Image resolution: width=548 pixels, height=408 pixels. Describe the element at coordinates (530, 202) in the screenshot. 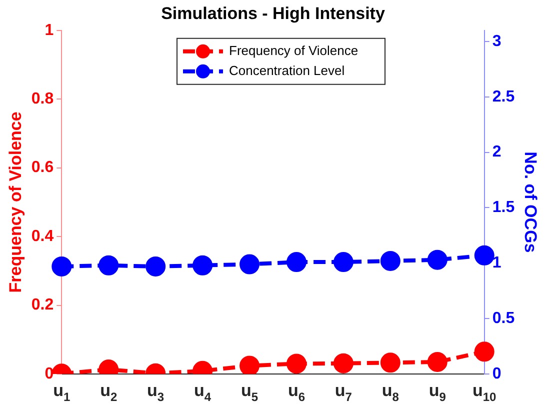

I see `y2-axis-title: No. of OCGs` at that location.